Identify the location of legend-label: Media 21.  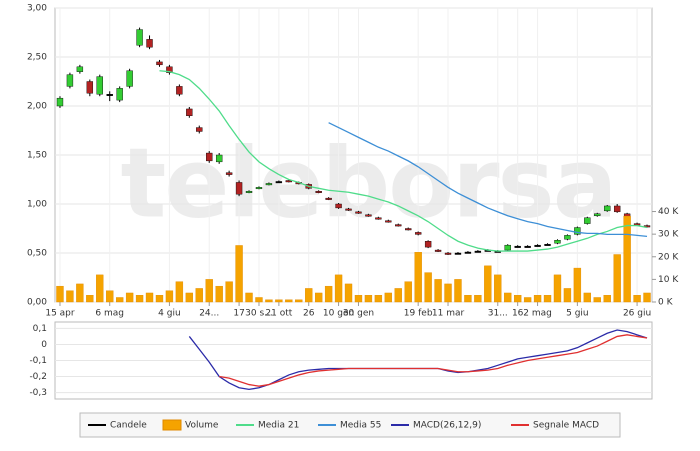
(278, 426).